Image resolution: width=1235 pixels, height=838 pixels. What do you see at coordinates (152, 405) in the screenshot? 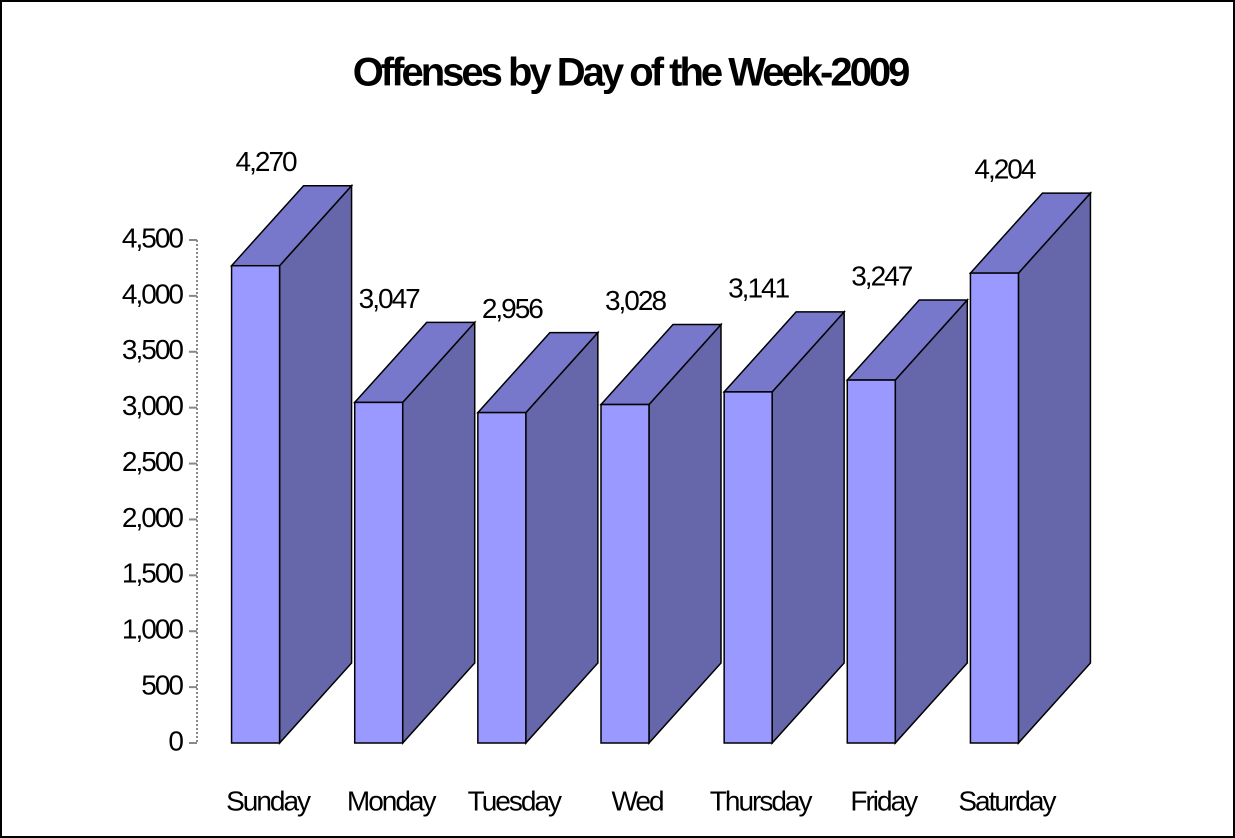
I see `y-tick-label: 3,000` at bounding box center [152, 405].